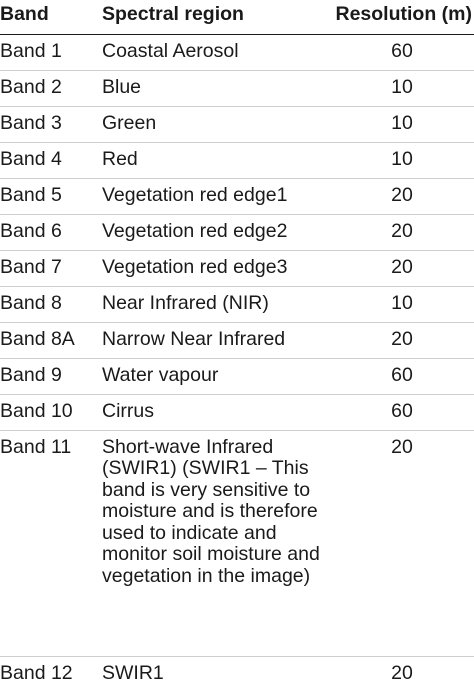 Image resolution: width=474 pixels, height=693 pixels. What do you see at coordinates (51, 268) in the screenshot?
I see `band-cell: Band 7` at bounding box center [51, 268].